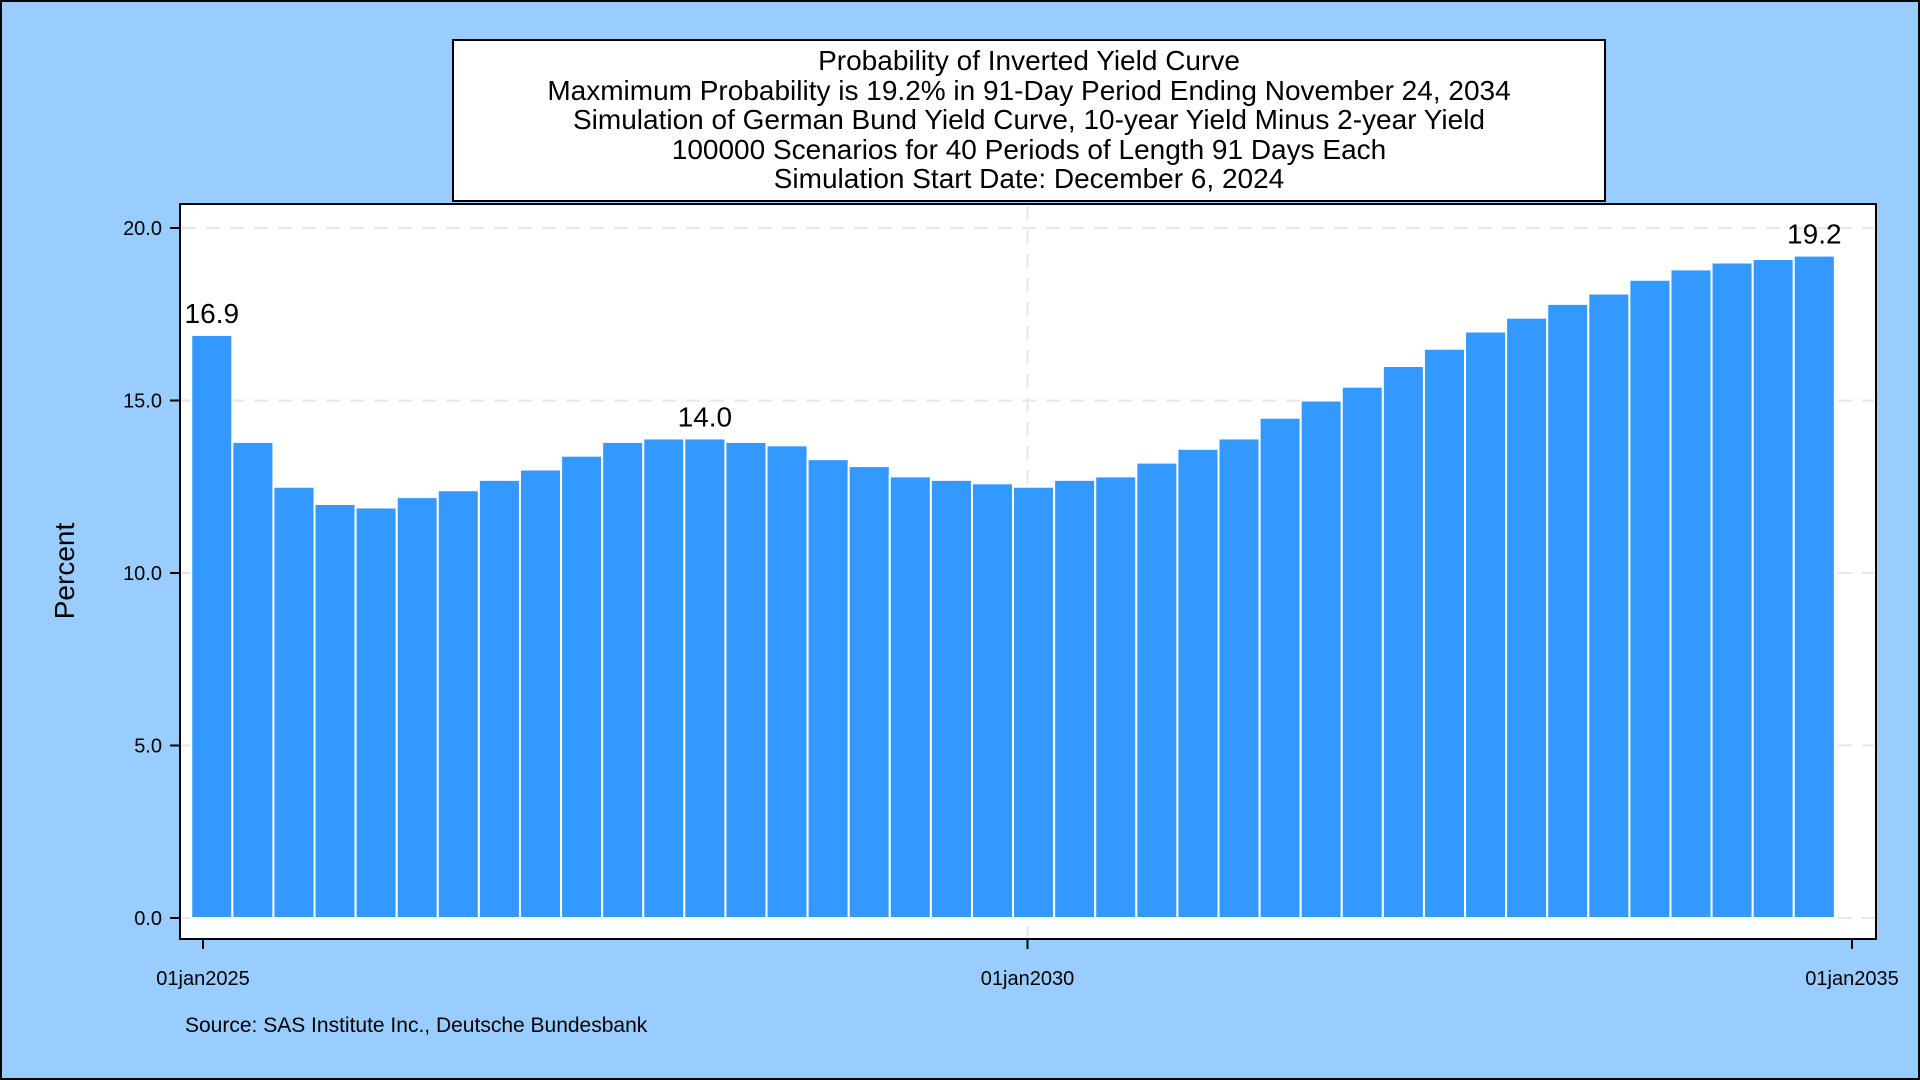 This screenshot has height=1080, width=1920. Describe the element at coordinates (148, 919) in the screenshot. I see `y-tick-label: 0.0` at that location.